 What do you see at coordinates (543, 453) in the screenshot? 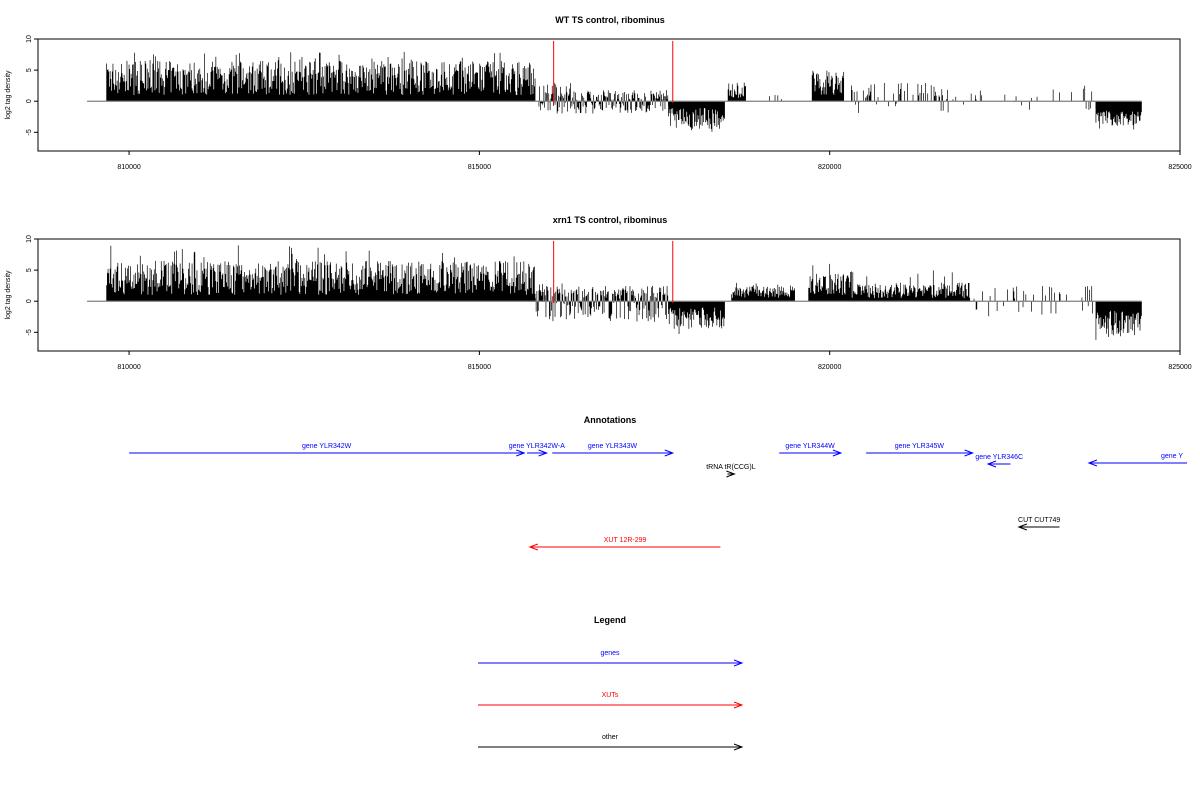
I see `feature-arrow-gene-ylr342w-a-head` at bounding box center [543, 453].